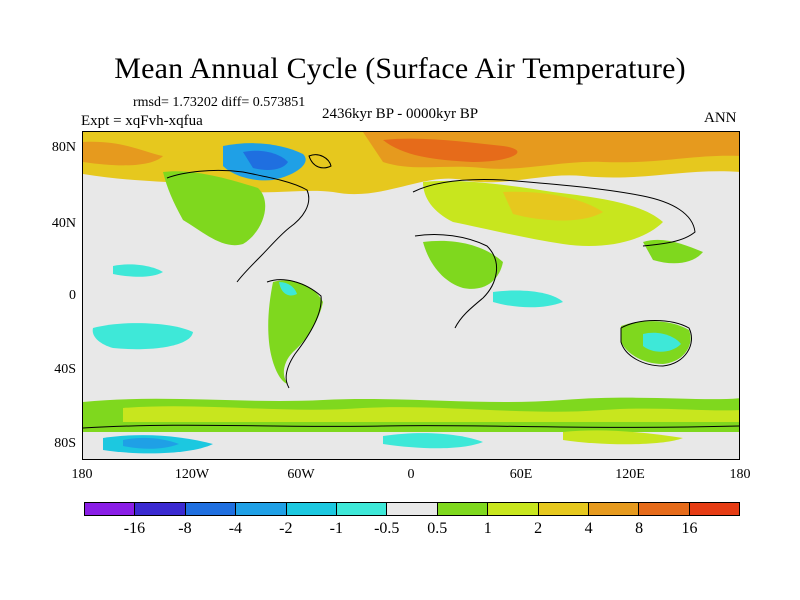 The height and width of the screenshot is (600, 800). I want to click on colorbar-label: -4, so click(235, 528).